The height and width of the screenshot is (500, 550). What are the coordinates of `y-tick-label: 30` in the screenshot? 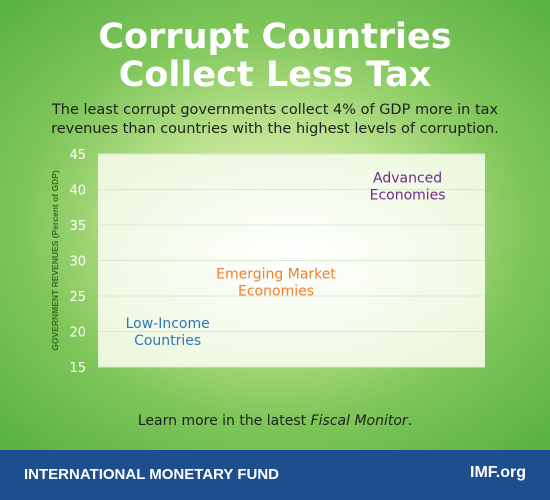 It's located at (77, 262).